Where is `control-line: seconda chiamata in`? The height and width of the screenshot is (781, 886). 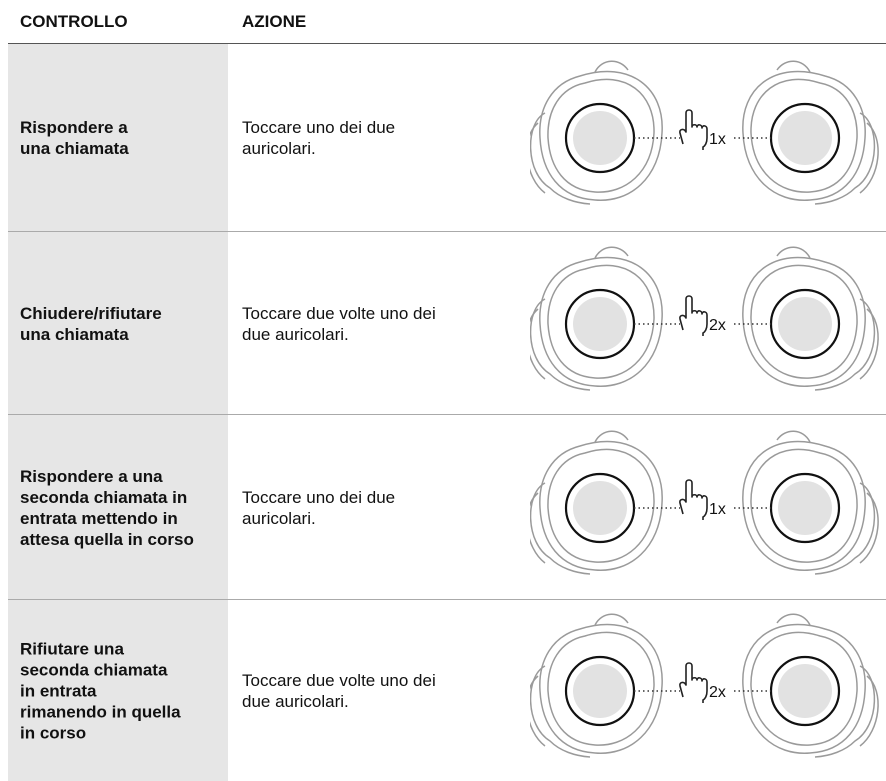 control-line: seconda chiamata in is located at coordinates (104, 497).